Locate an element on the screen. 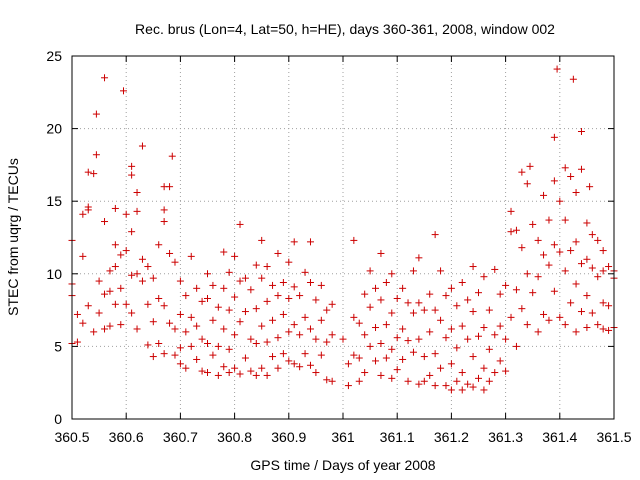 This screenshot has height=480, width=640. y-tick-label: 10 is located at coordinates (54, 274).